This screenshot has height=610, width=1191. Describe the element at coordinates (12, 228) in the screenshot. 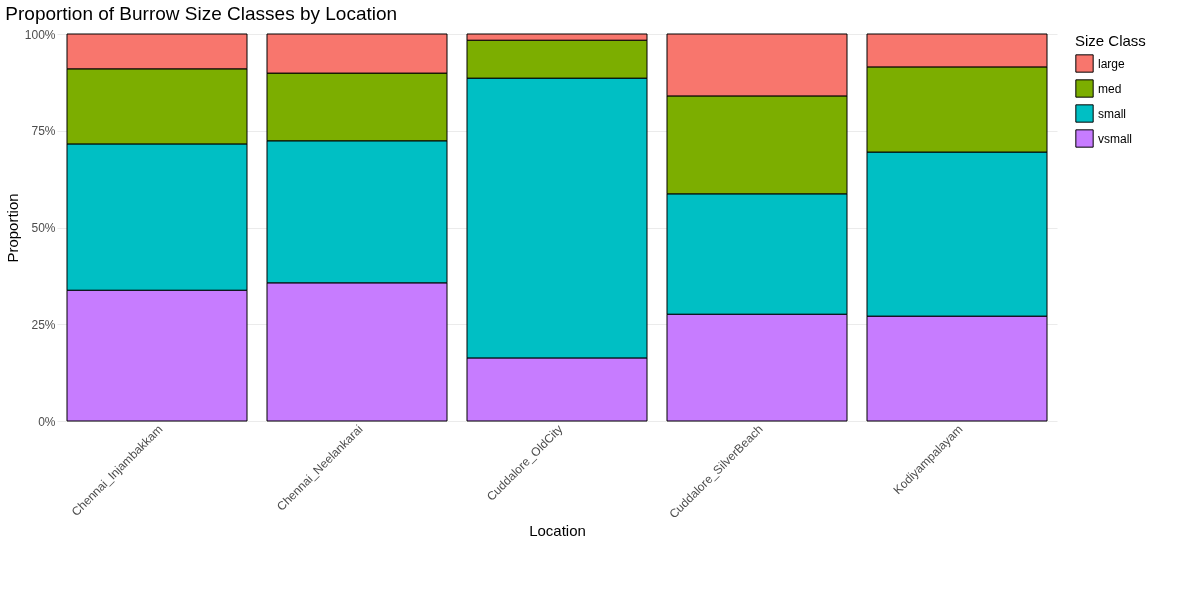

I see `y-axis-title: Proportion` at that location.